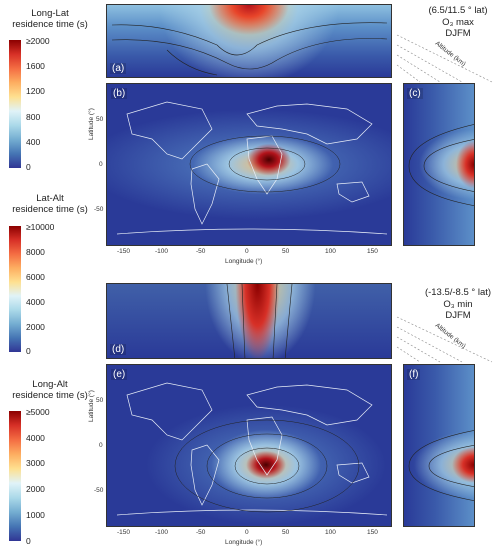 The image size is (500, 553). What do you see at coordinates (118, 349) in the screenshot?
I see `panel-d-label: (d)` at bounding box center [118, 349].